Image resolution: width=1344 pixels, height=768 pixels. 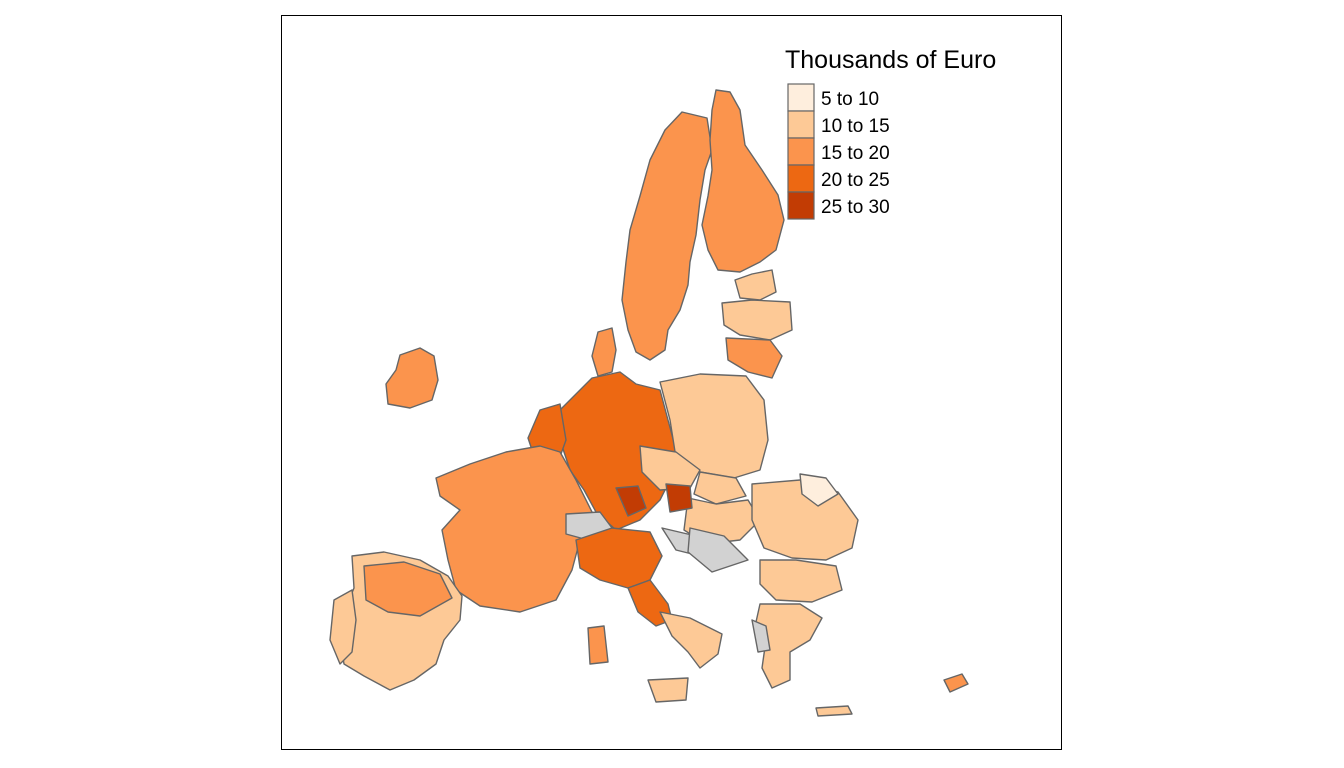 What do you see at coordinates (855, 126) in the screenshot?
I see `legend-label: 10 to 15` at bounding box center [855, 126].